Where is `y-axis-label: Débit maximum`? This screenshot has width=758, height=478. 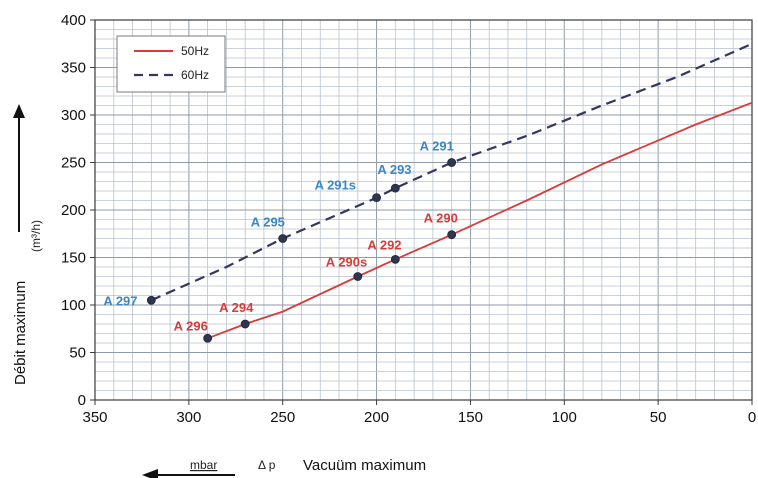
y-axis-label: Débit maximum is located at coordinates (20, 333).